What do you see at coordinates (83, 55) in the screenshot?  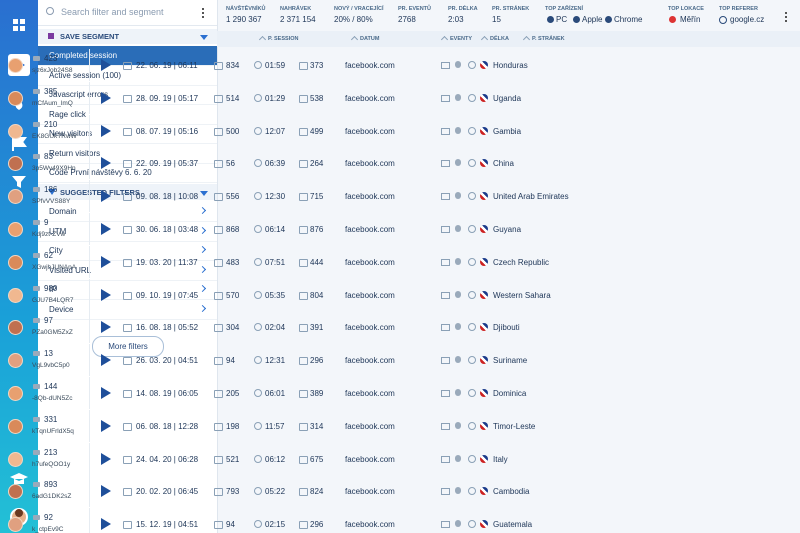 I see `segment: Completed session` at bounding box center [83, 55].